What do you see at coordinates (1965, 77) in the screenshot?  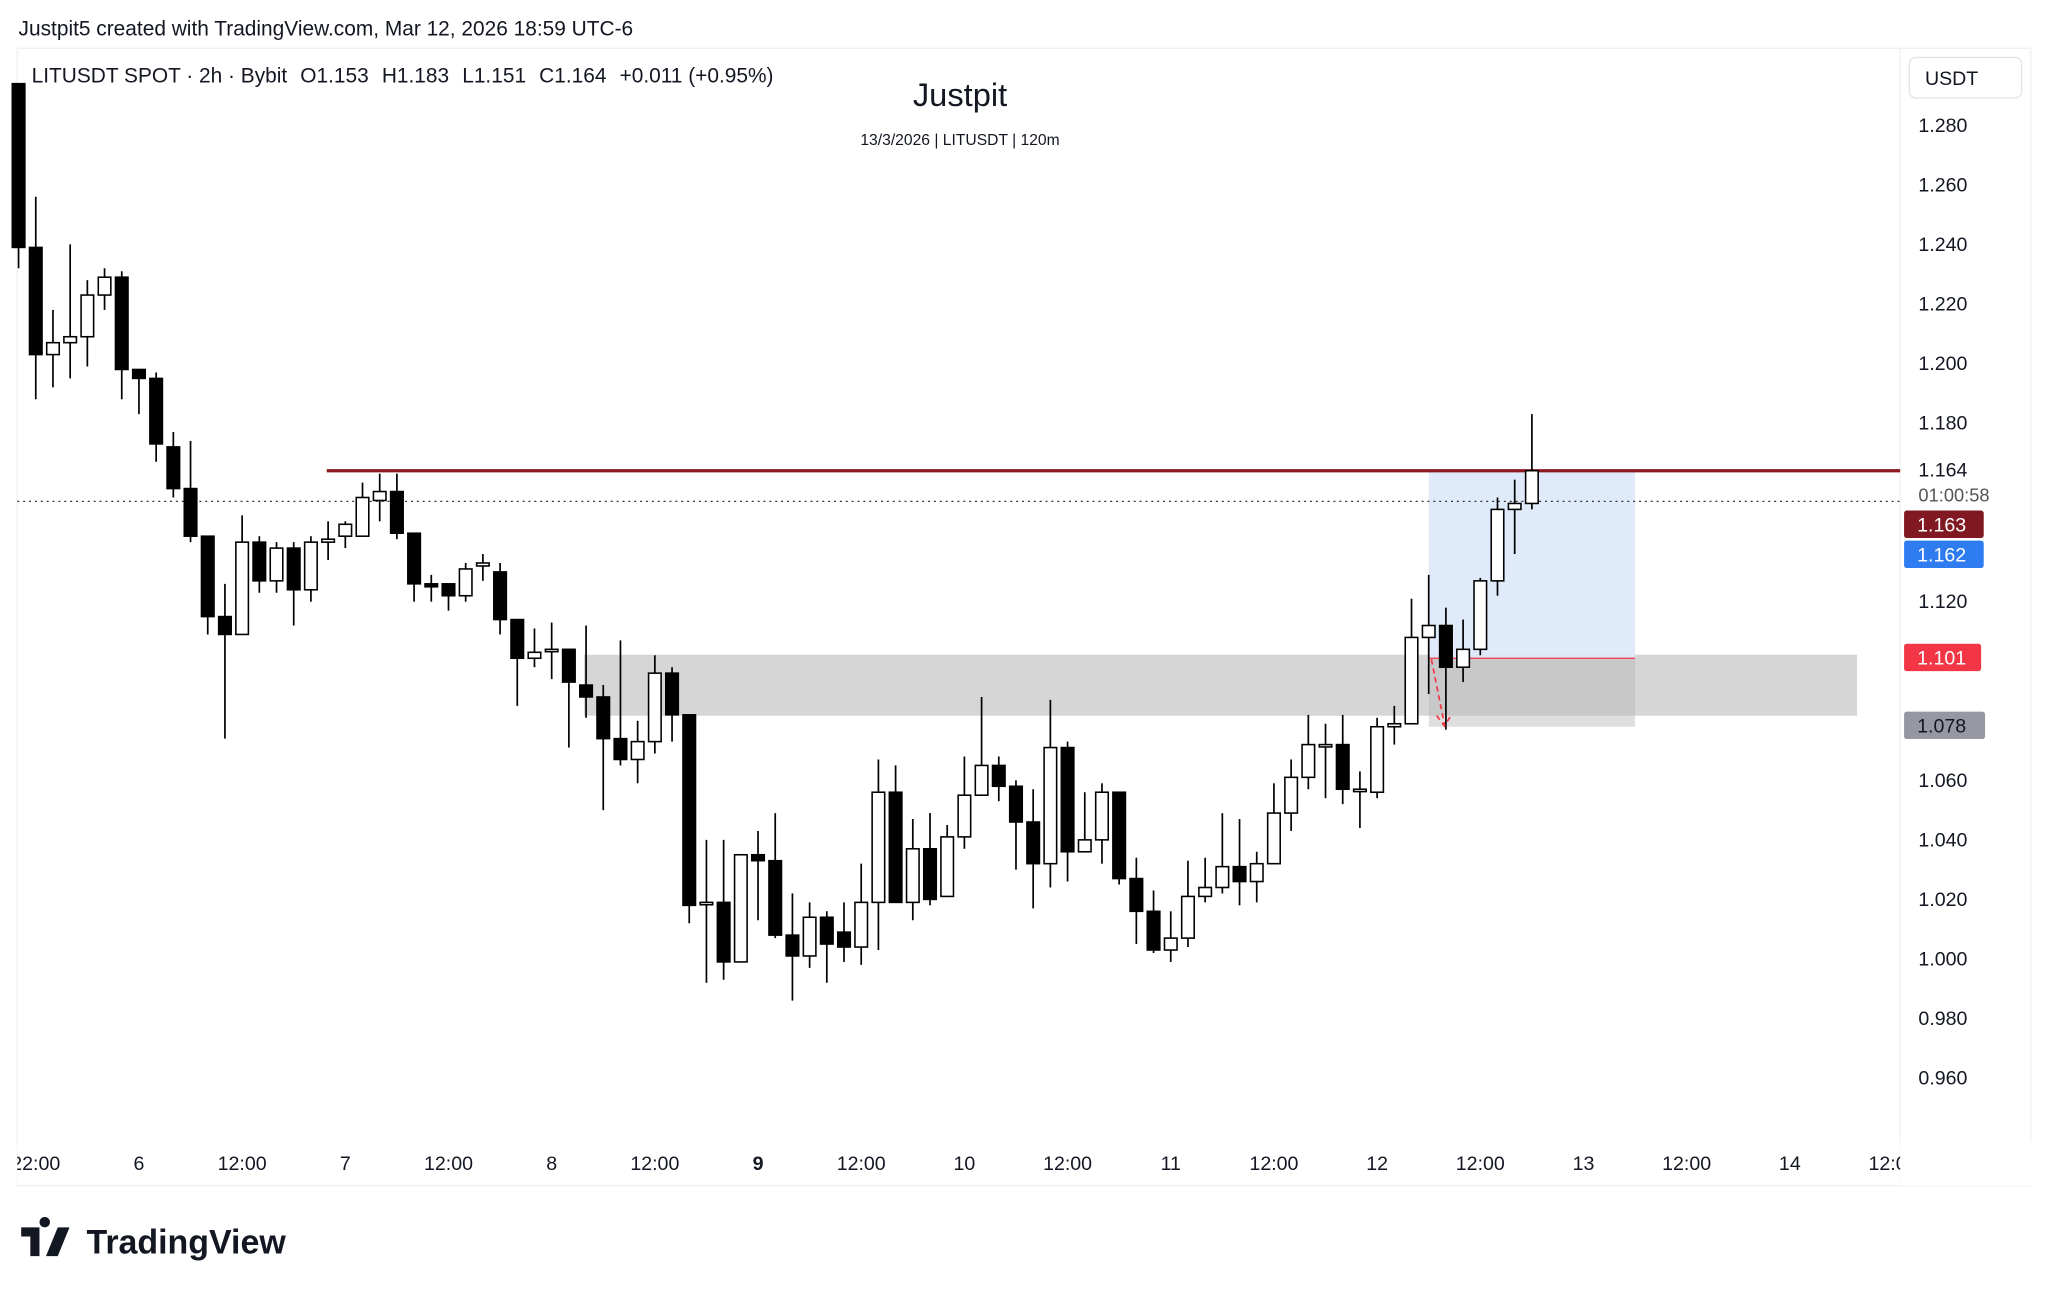 I see `currency-button: USDT` at bounding box center [1965, 77].